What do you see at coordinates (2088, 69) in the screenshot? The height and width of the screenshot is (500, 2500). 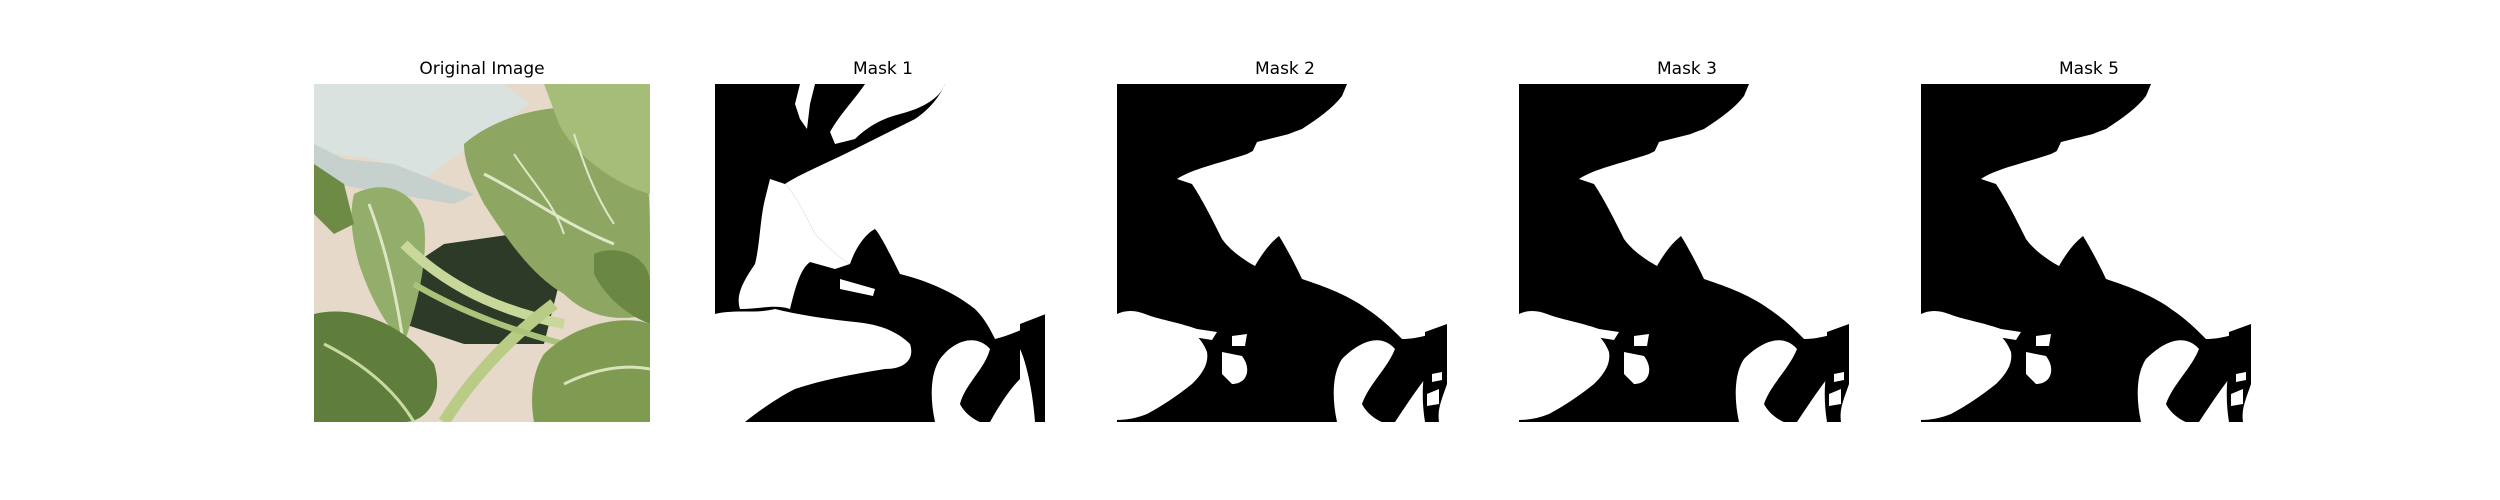 I see `panel-title-mask-5: Mask 5` at bounding box center [2088, 69].